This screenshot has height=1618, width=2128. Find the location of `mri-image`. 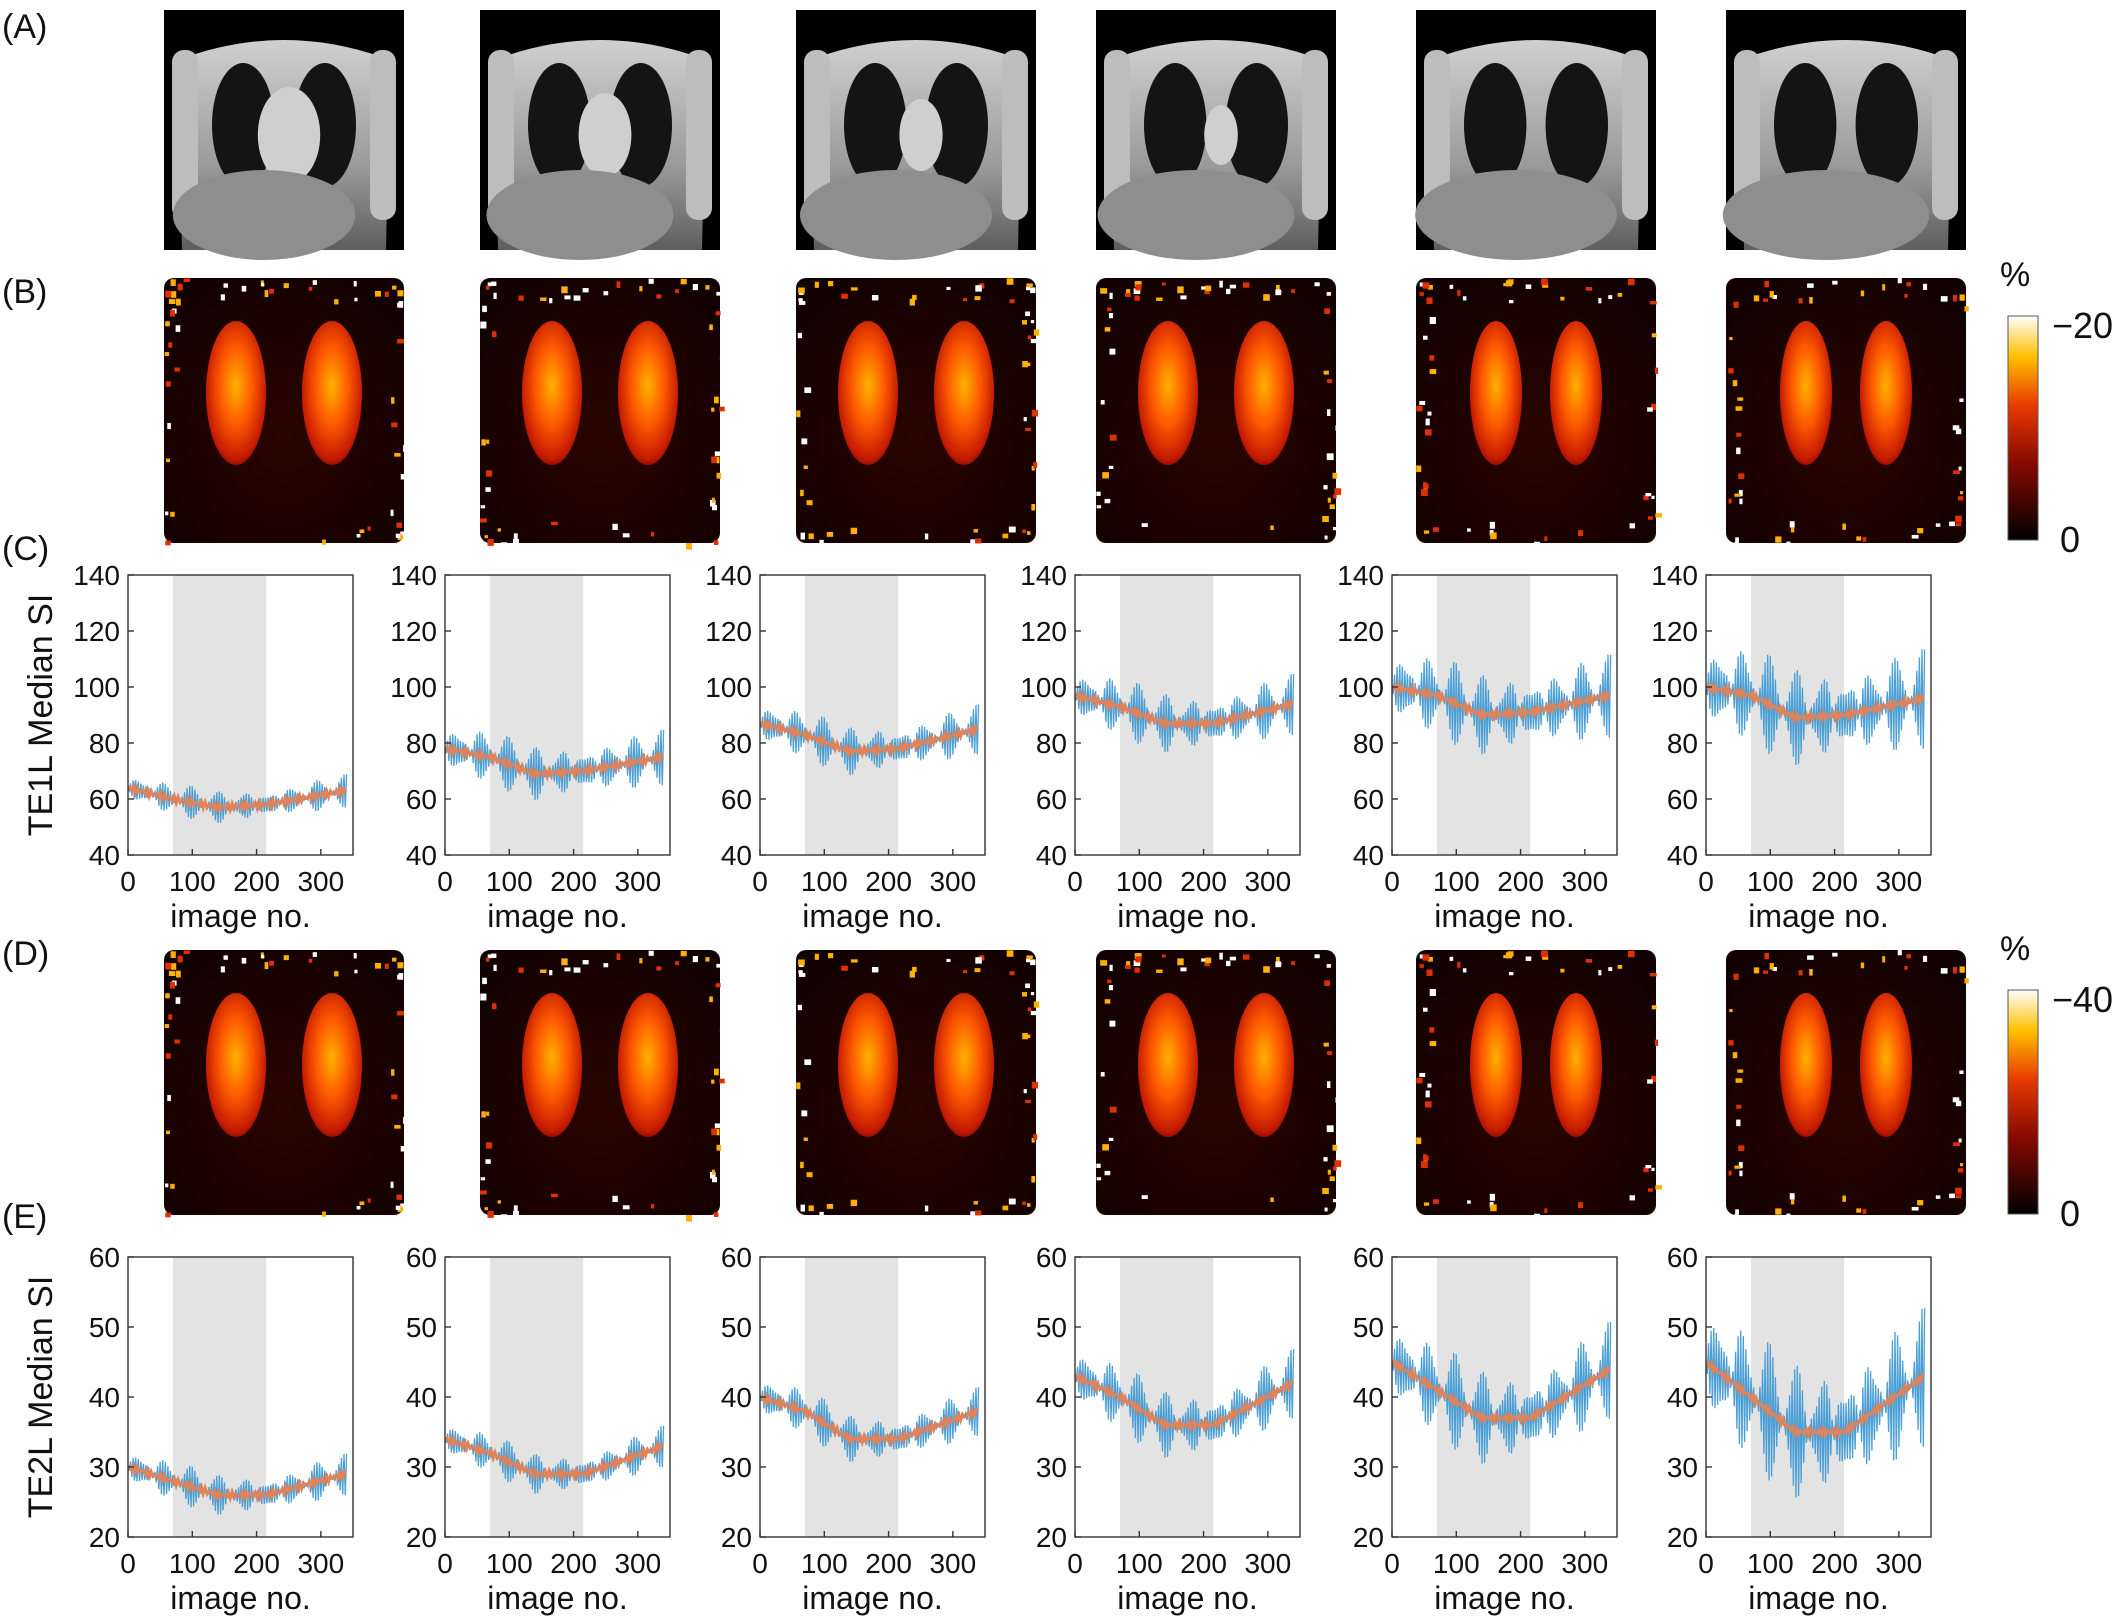

mri-image is located at coordinates (916, 135).